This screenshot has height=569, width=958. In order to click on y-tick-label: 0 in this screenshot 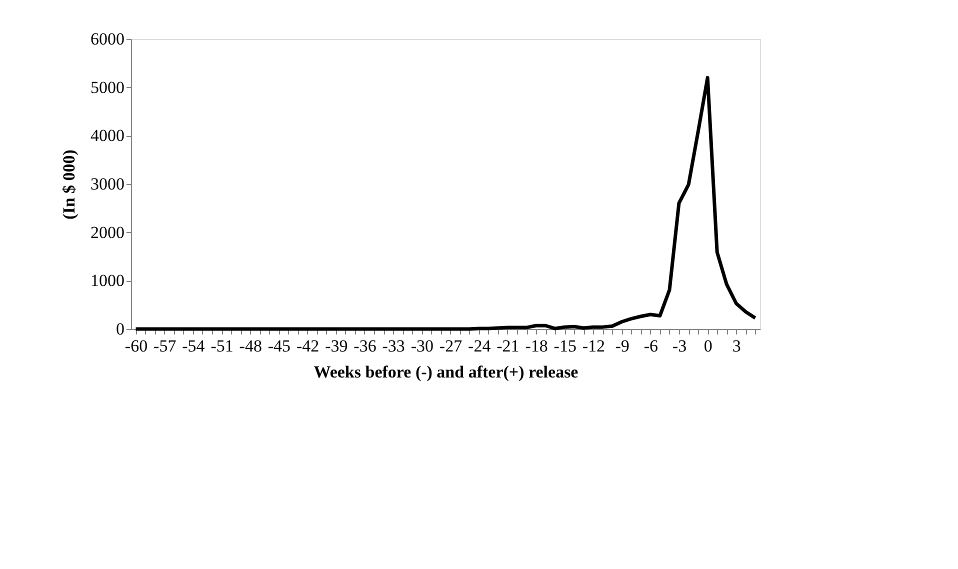, I will do `click(120, 329)`.